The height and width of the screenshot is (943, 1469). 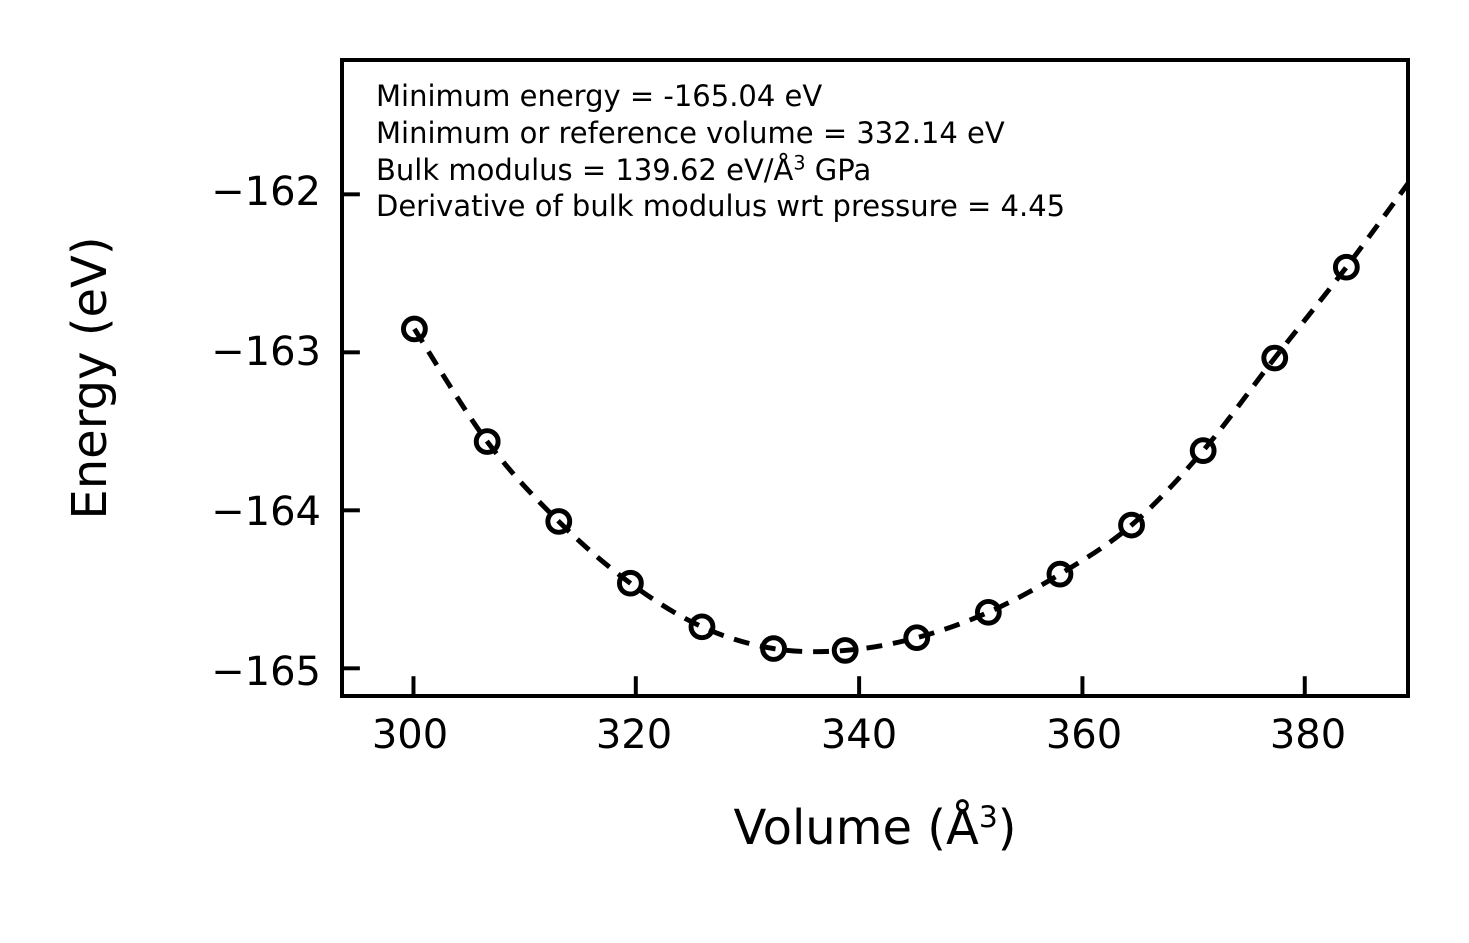 What do you see at coordinates (1084, 735) in the screenshot?
I see `x-tick-label-360: 360` at bounding box center [1084, 735].